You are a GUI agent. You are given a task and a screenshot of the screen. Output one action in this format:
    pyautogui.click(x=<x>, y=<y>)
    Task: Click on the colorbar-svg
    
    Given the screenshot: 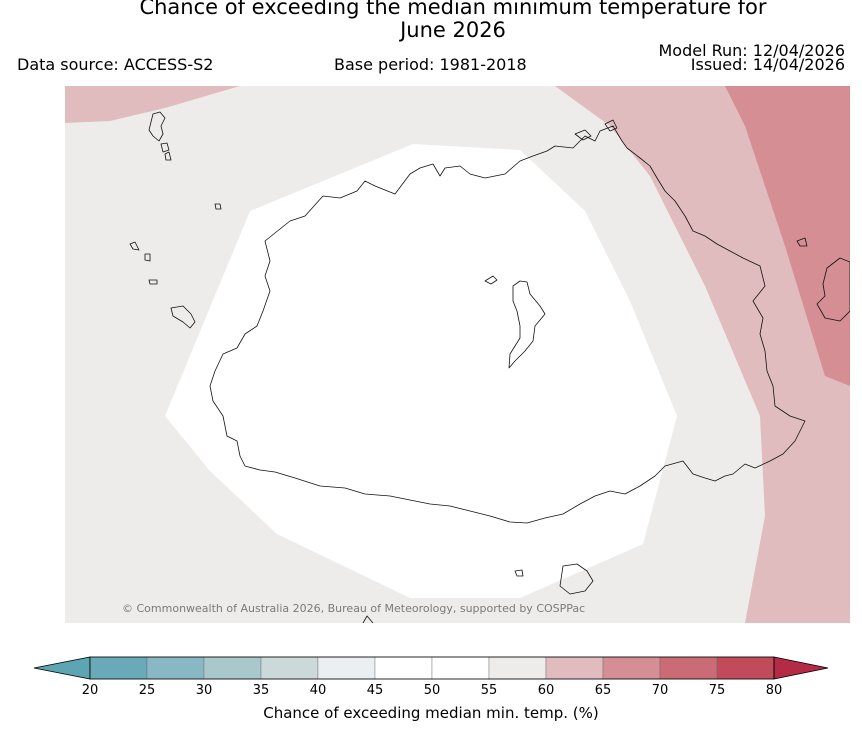 What is the action you would take?
    pyautogui.click(x=431, y=668)
    